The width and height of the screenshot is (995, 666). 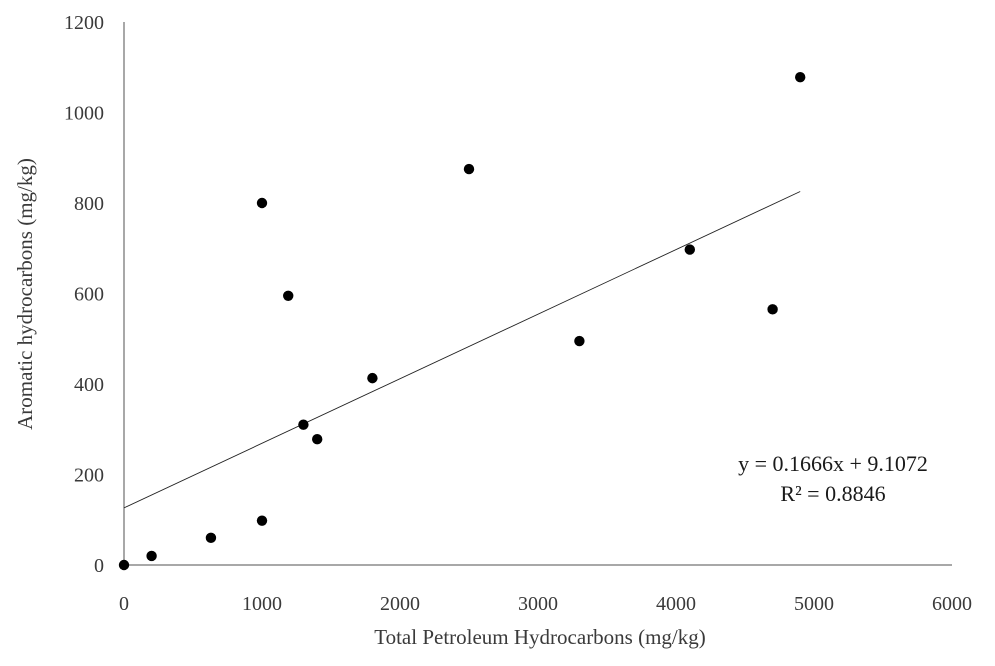 I want to click on y-tick-label: 400, so click(x=89, y=385).